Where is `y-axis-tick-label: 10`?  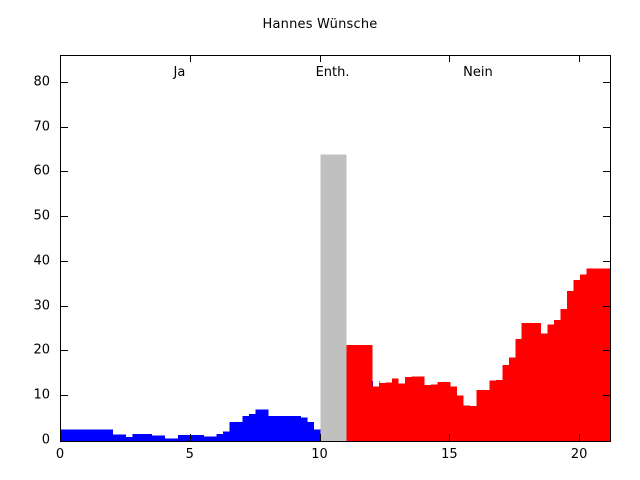 y-axis-tick-label: 10 is located at coordinates (41, 395).